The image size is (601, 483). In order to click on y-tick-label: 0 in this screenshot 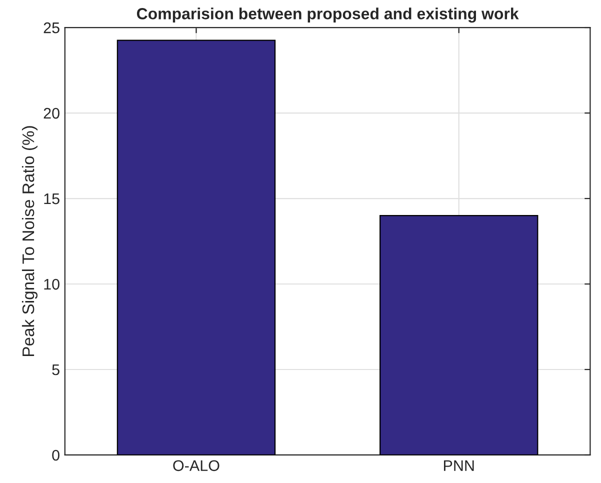, I will do `click(56, 455)`.